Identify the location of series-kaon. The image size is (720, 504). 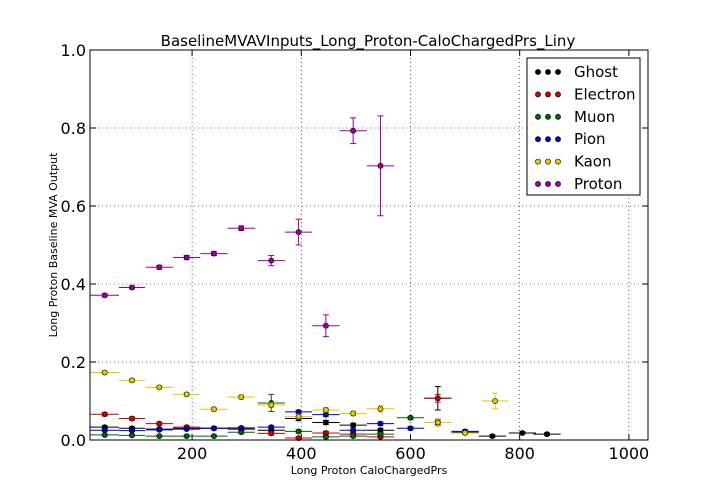
(299, 402).